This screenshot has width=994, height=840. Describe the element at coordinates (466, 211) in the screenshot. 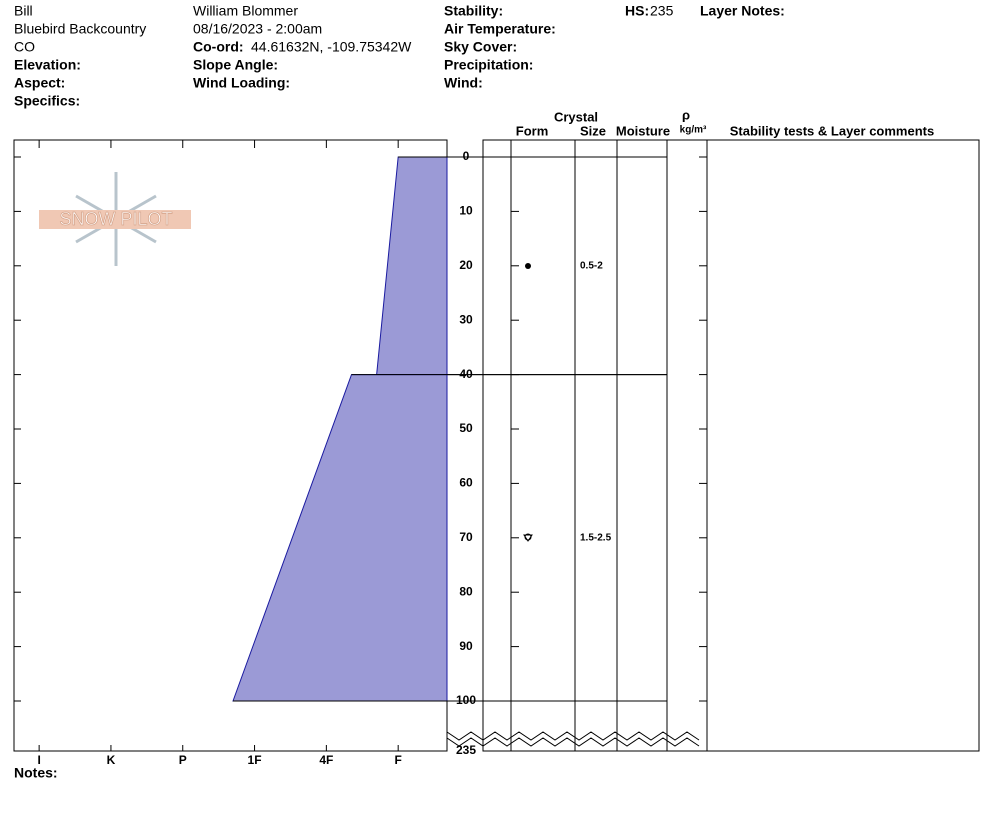

I see `depth-tick-label: 10` at that location.